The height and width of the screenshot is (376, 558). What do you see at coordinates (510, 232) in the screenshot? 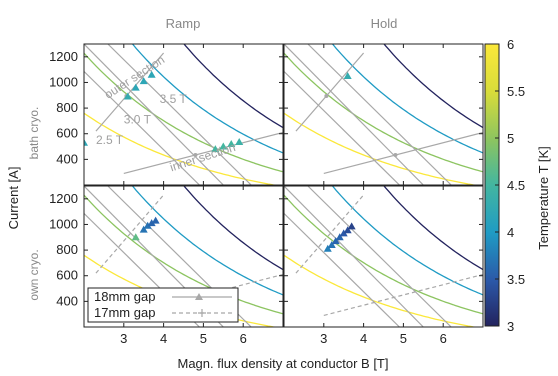
I see `colorbar-tick-label: 4` at bounding box center [510, 232].